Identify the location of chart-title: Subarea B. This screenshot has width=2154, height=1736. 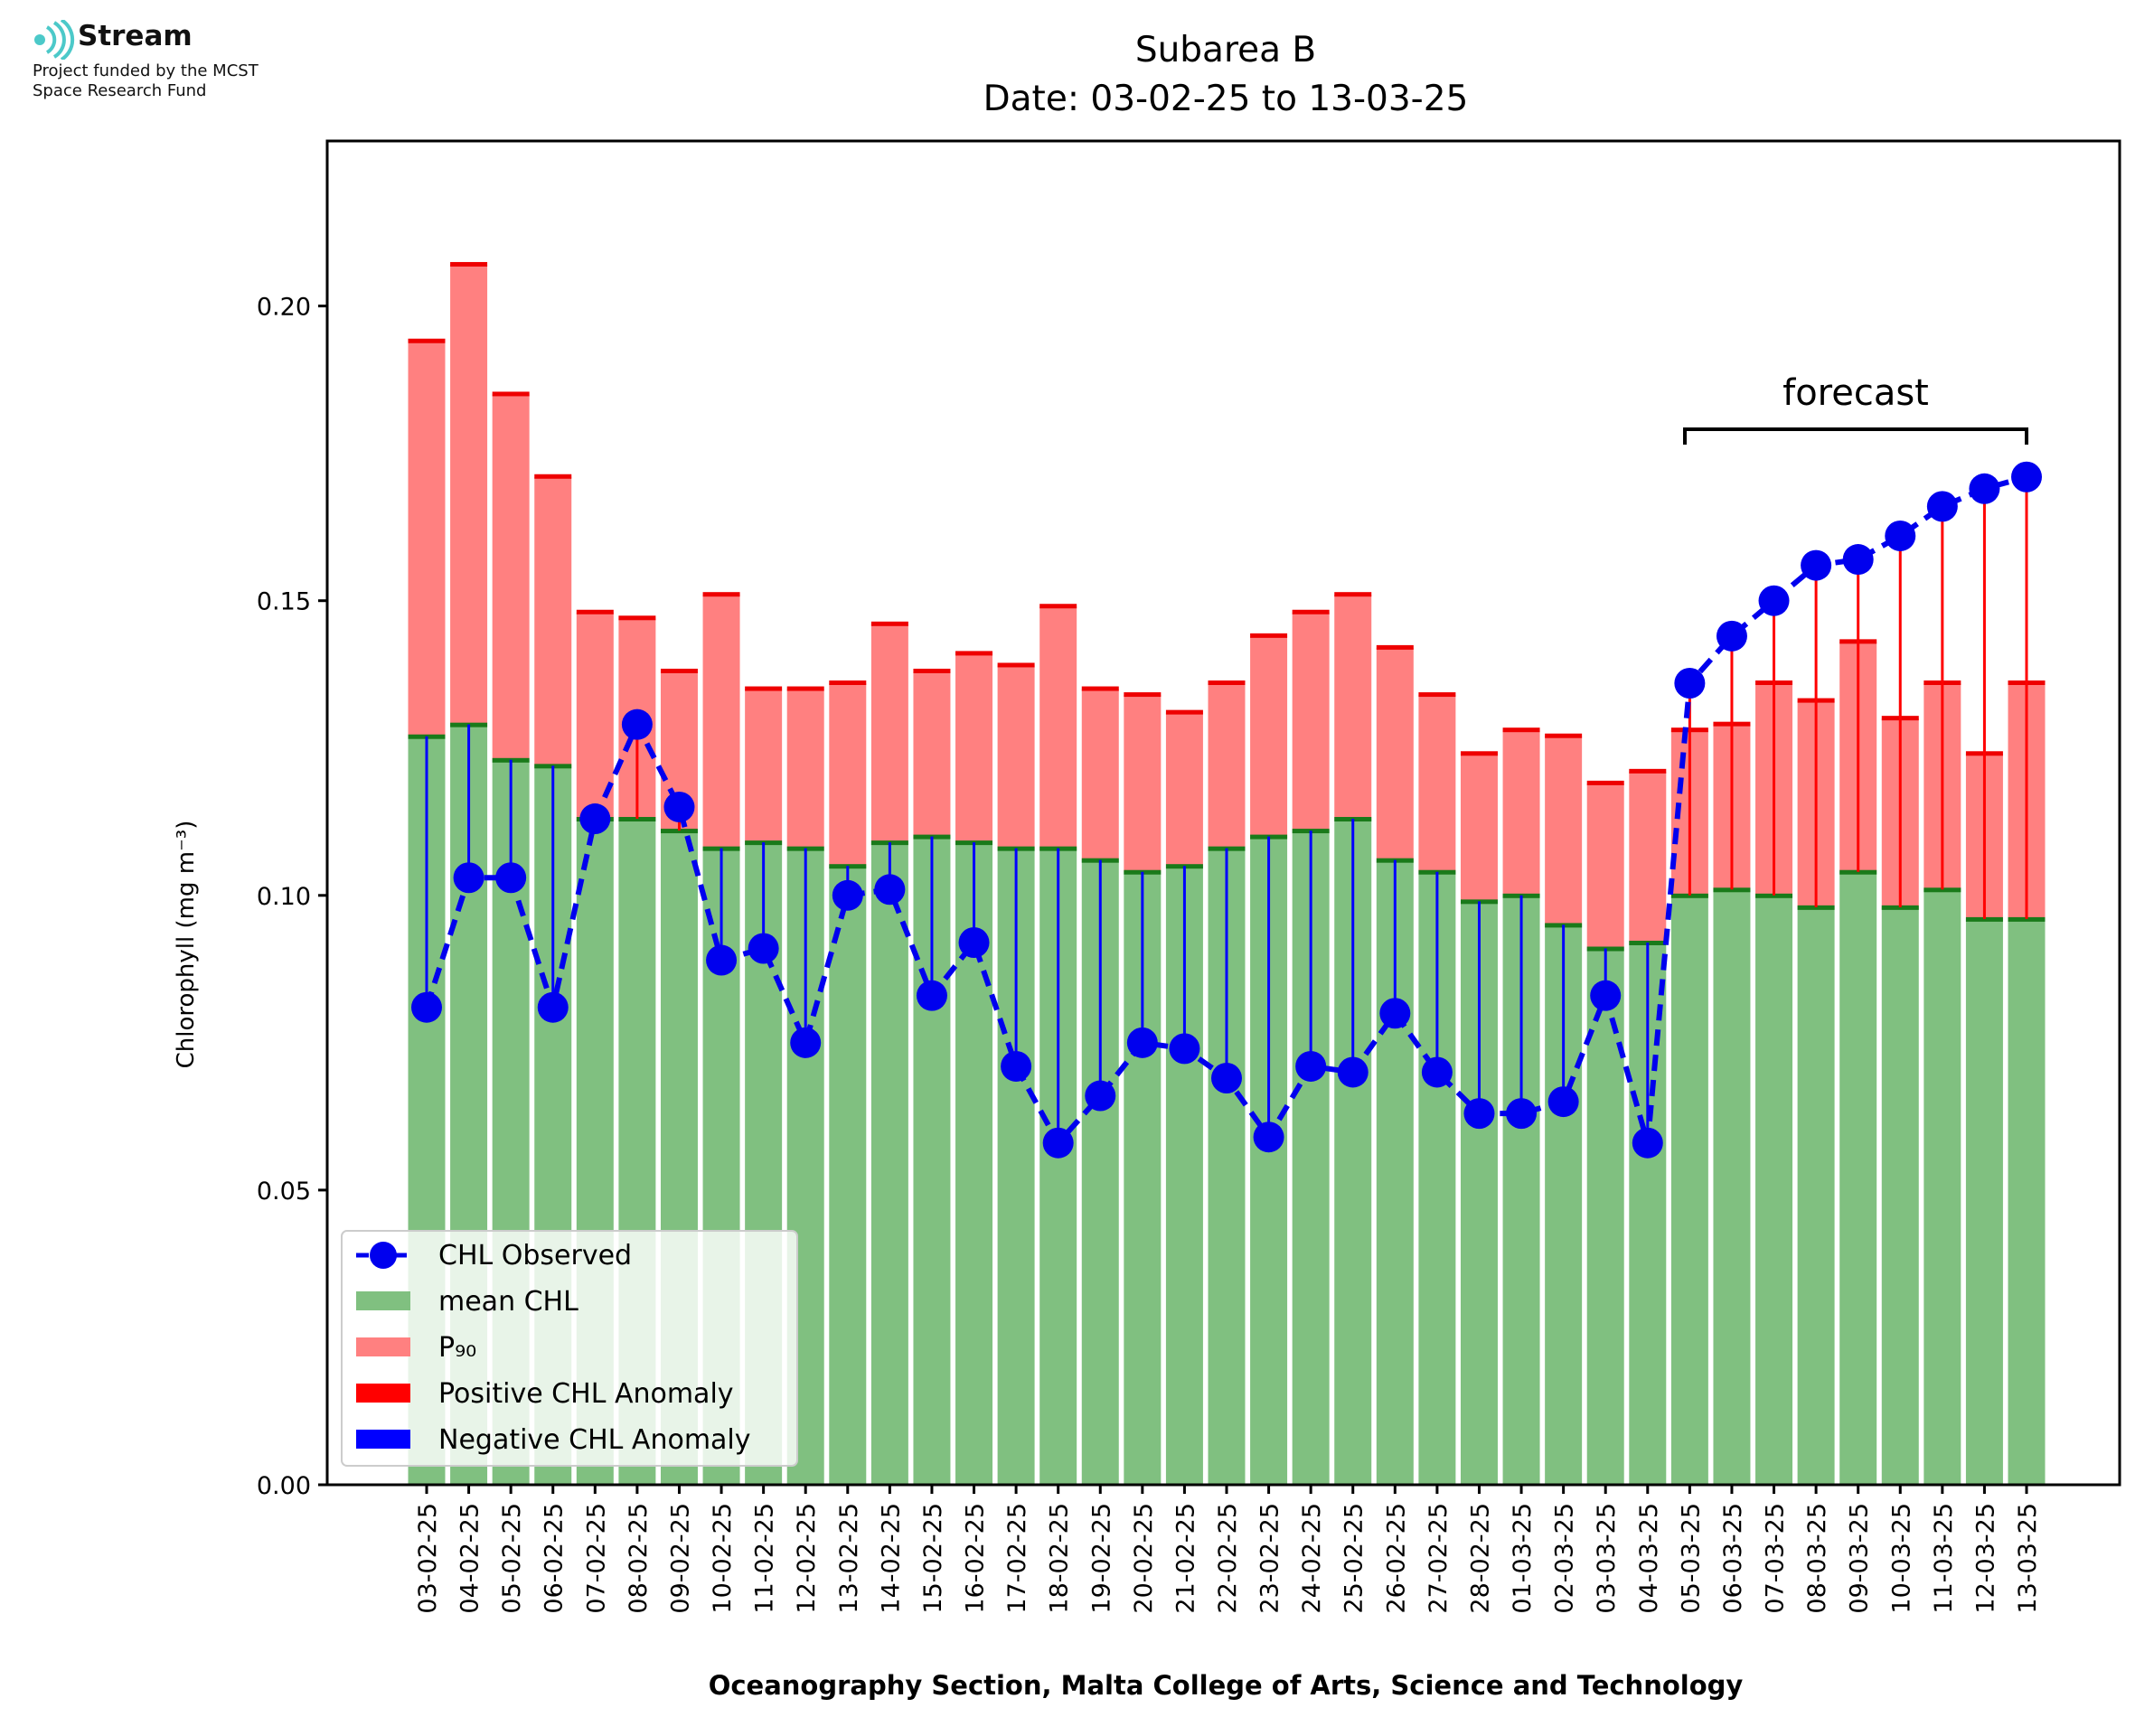
(1225, 50).